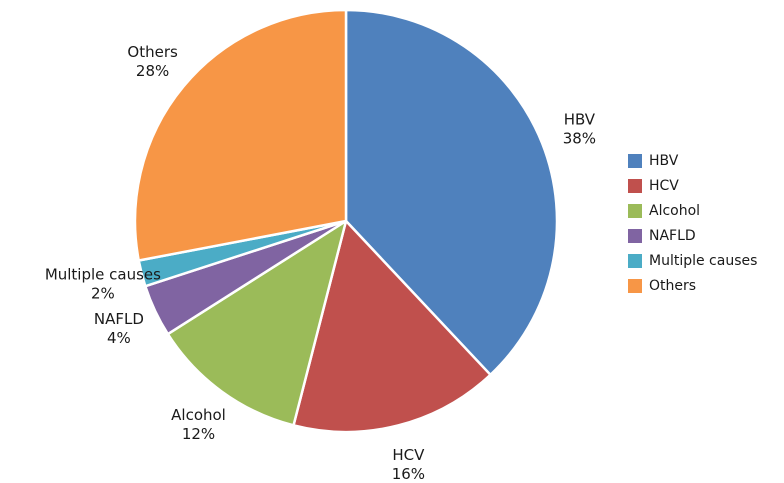 This screenshot has height=483, width=784. I want to click on legend-item-others: Others, so click(692, 286).